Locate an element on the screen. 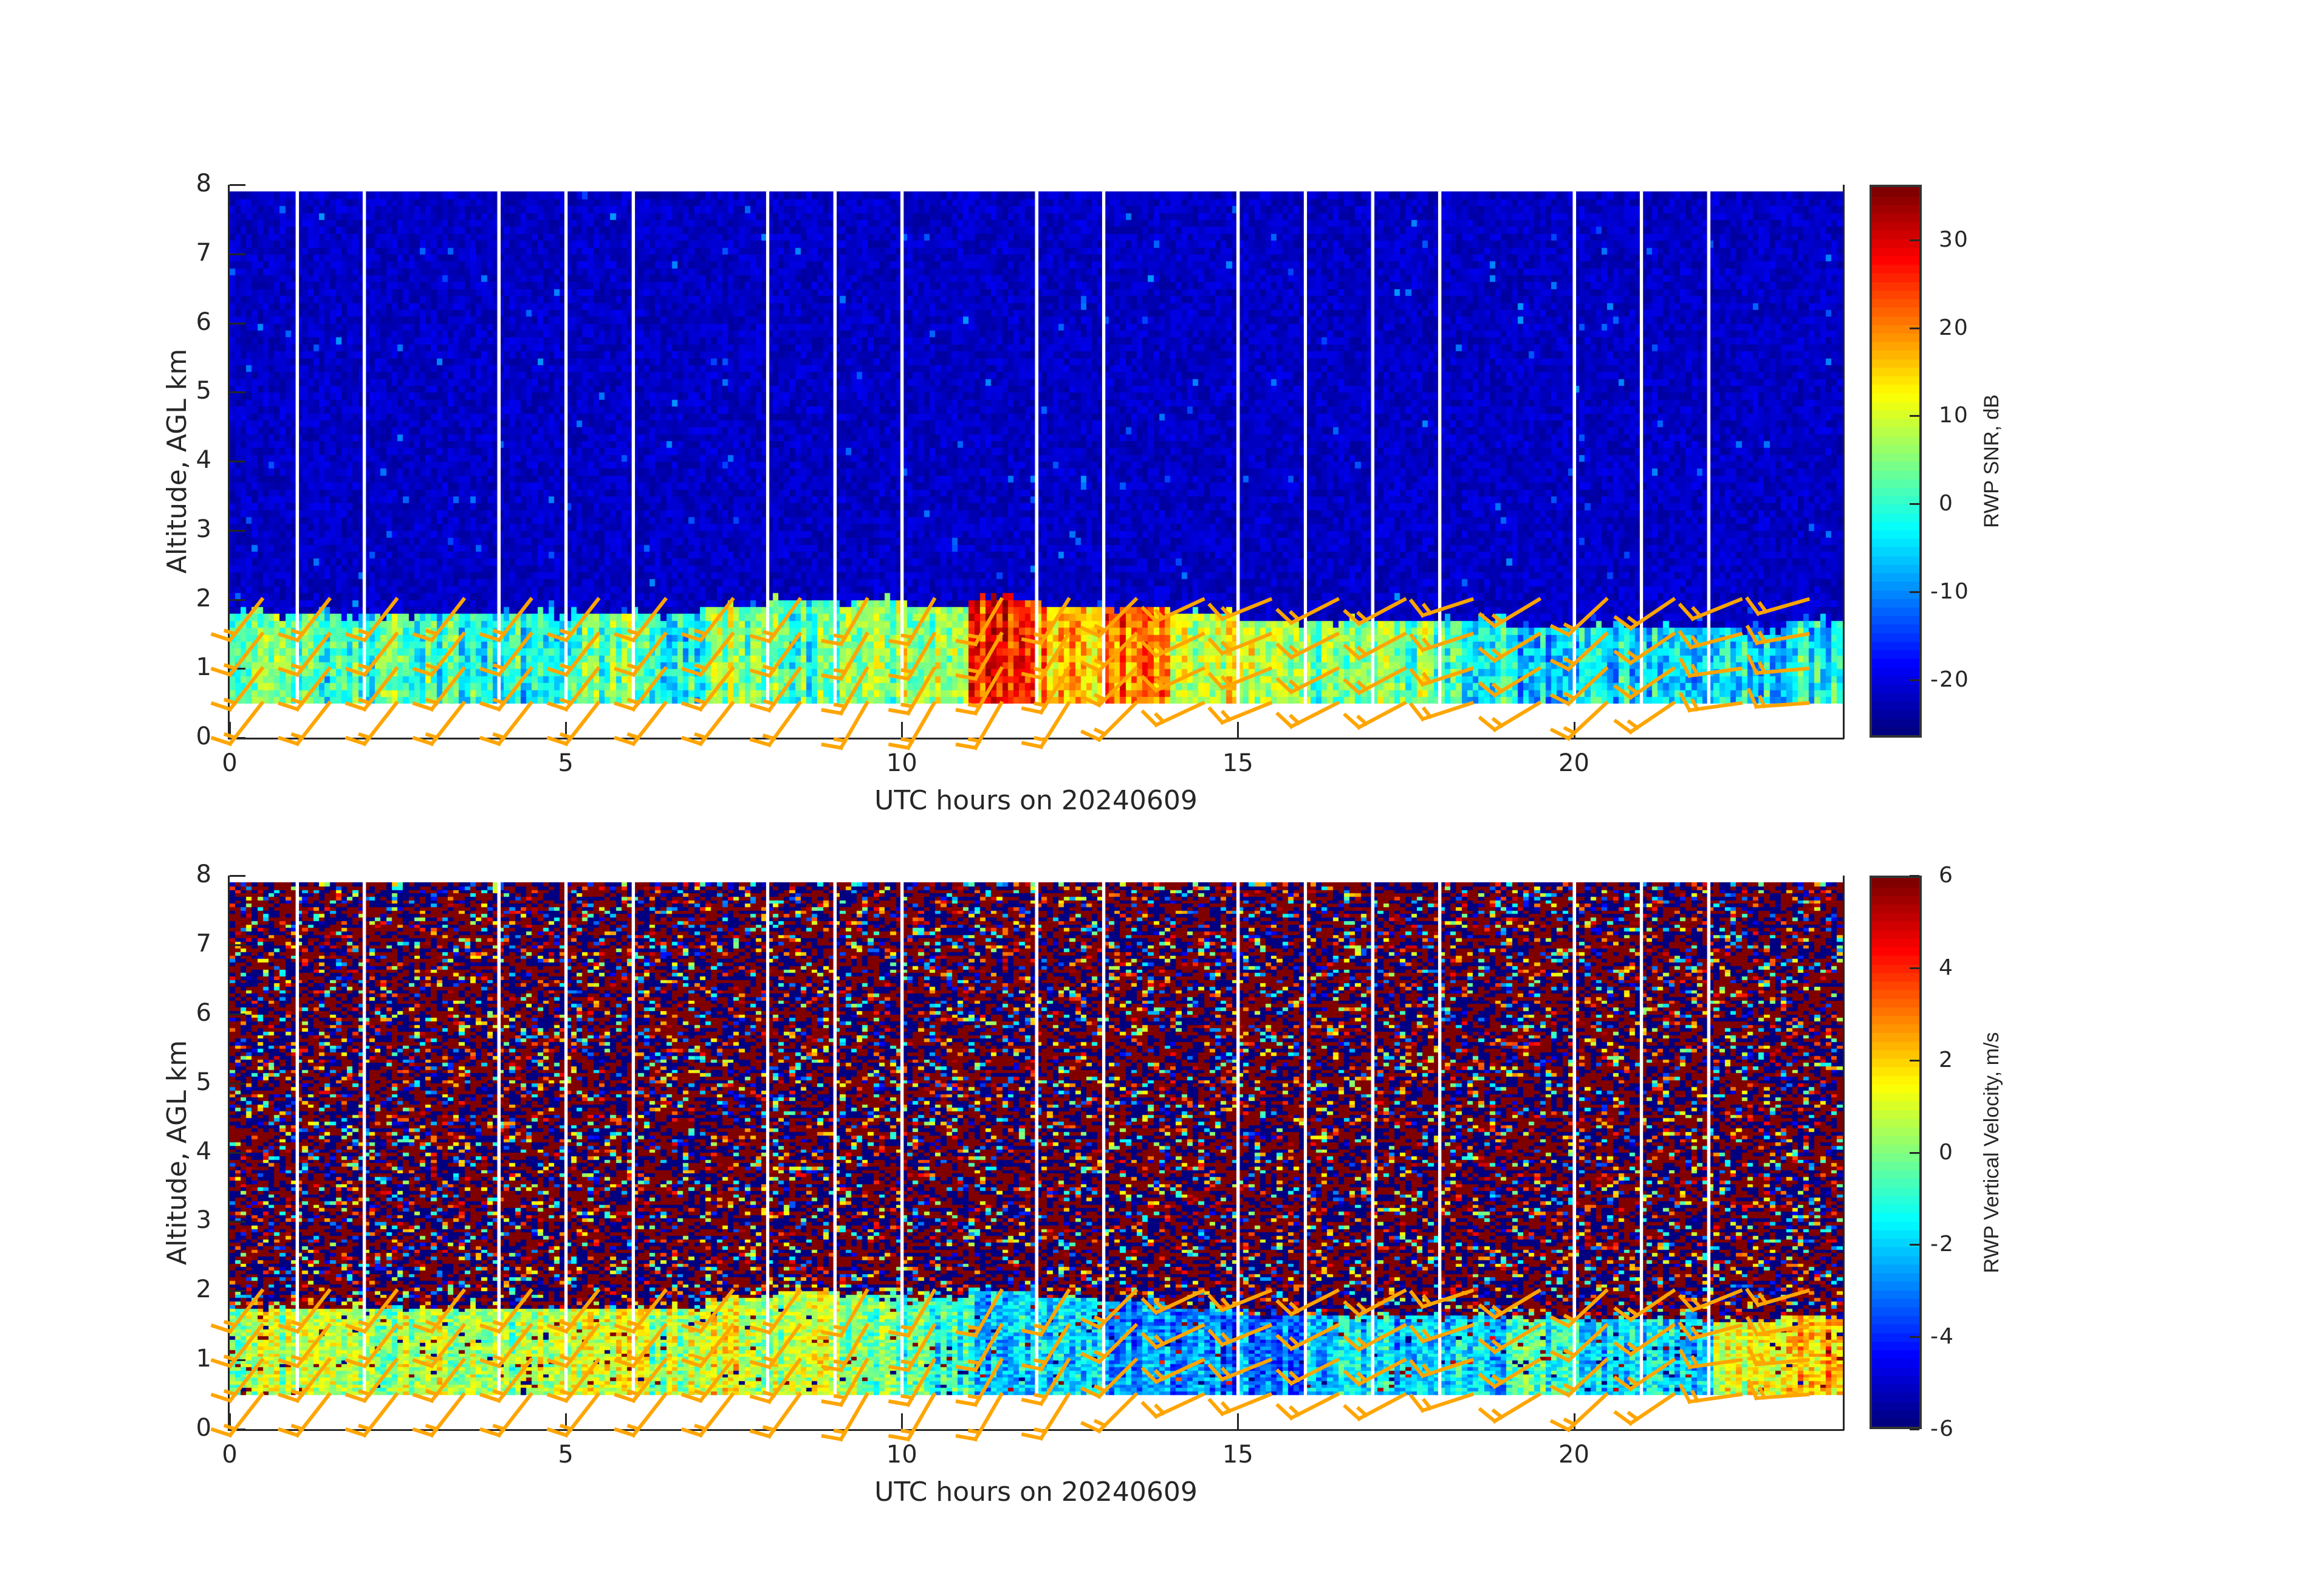  colorbar-tick-label: 30 is located at coordinates (1954, 240).